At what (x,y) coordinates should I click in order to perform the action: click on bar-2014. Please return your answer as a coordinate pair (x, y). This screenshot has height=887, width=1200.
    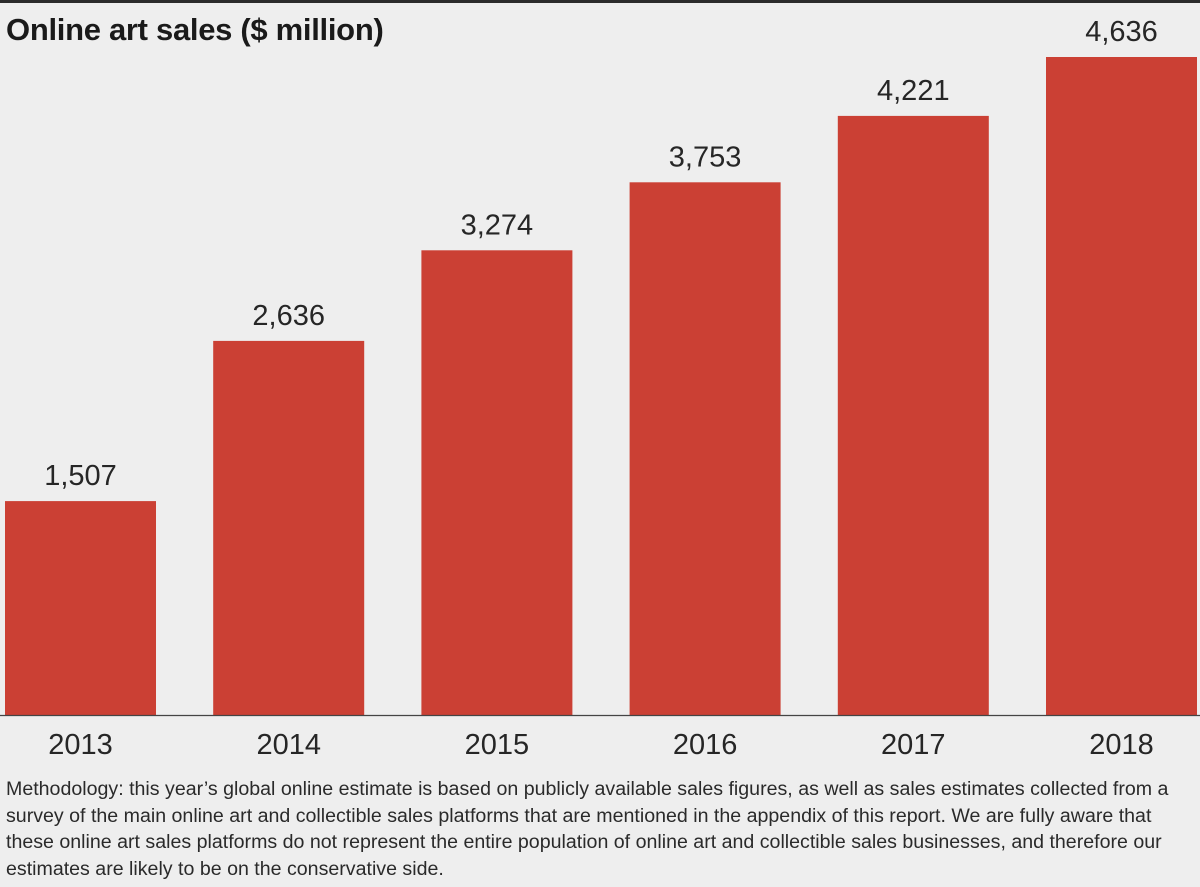
    Looking at the image, I should click on (289, 527).